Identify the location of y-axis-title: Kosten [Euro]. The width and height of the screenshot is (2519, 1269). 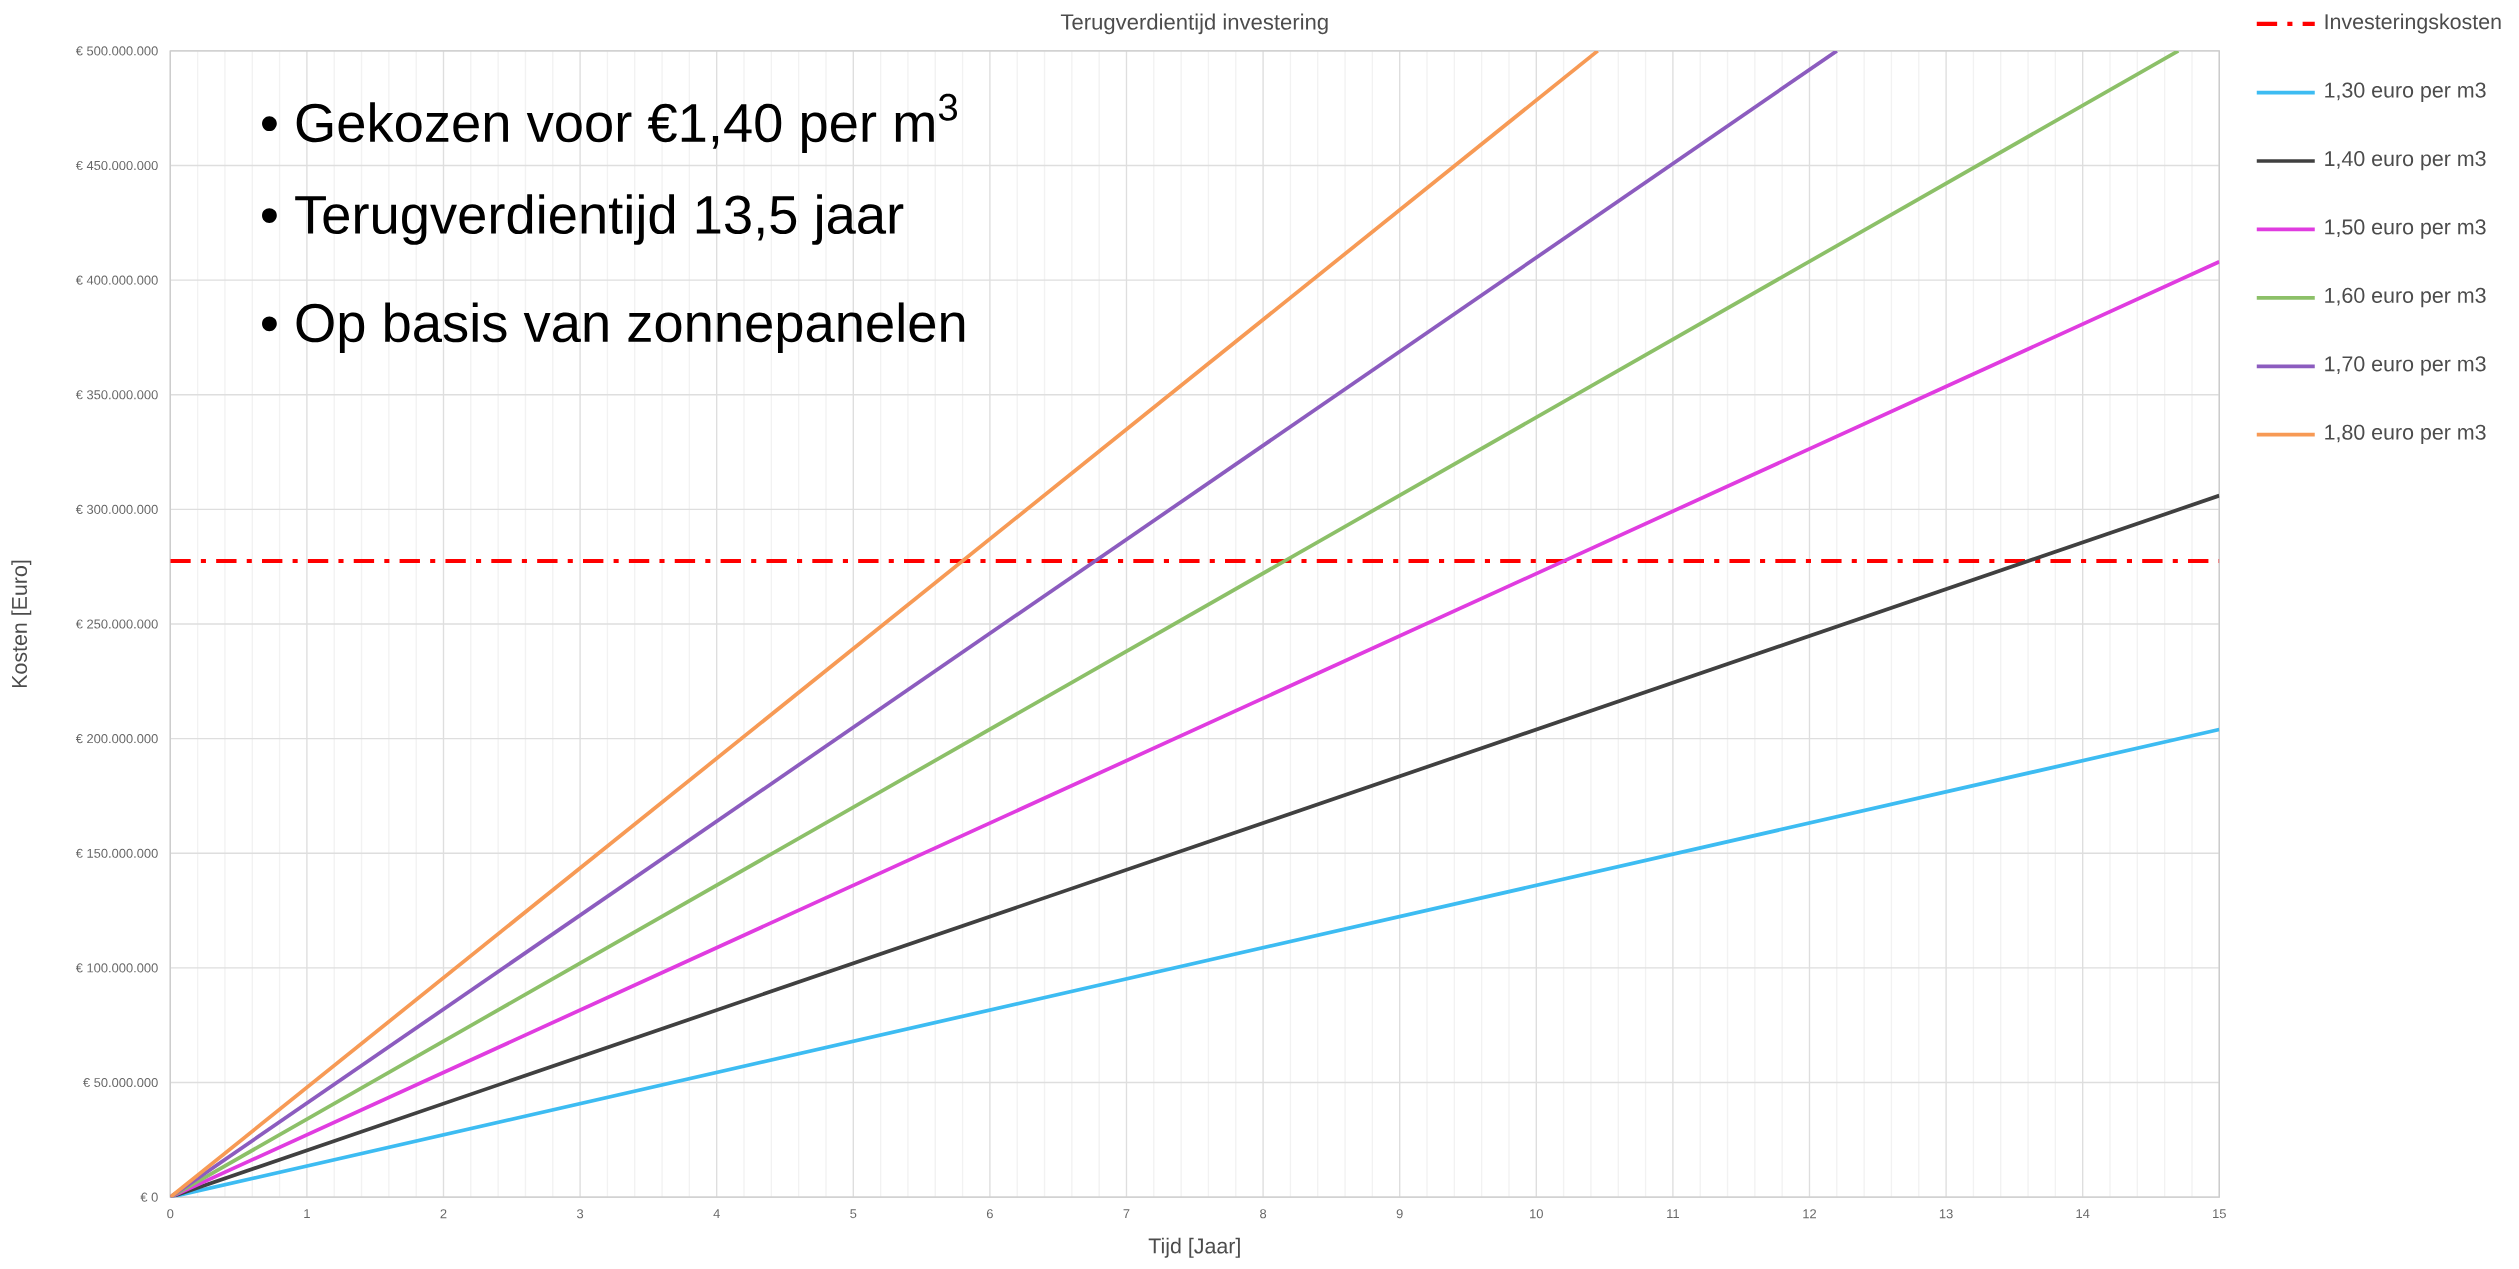
(21, 624).